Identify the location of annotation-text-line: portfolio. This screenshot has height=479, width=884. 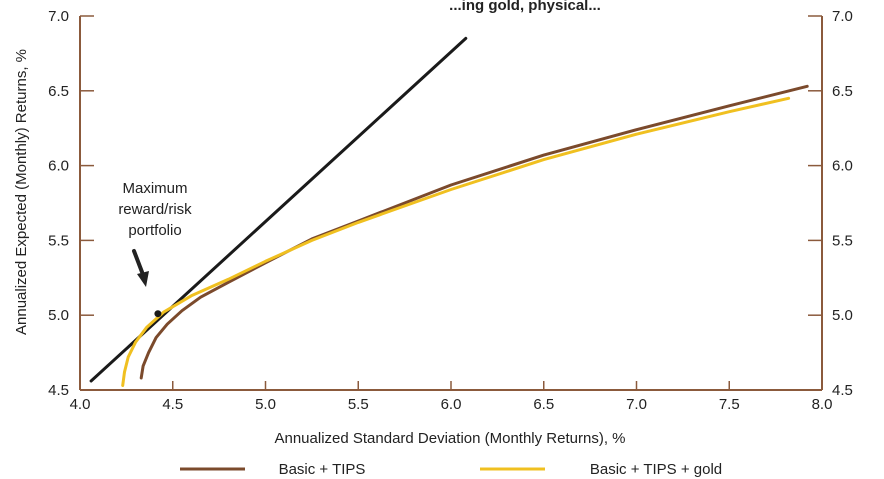
(154, 230).